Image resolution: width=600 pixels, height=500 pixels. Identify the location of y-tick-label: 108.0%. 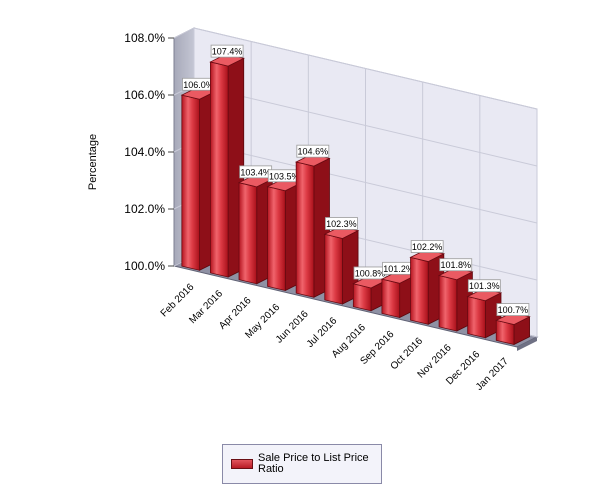
(144, 38).